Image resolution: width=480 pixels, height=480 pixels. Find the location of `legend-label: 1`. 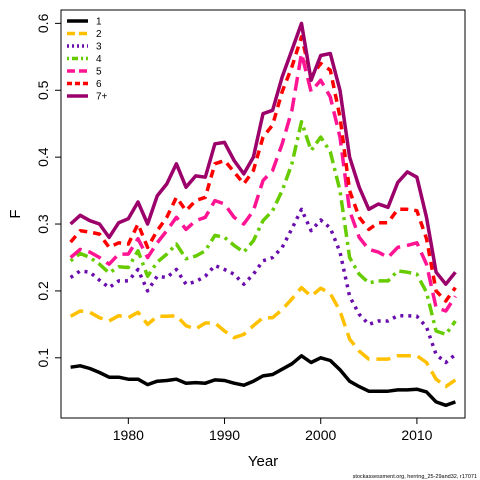

legend-label: 1 is located at coordinates (99, 22).